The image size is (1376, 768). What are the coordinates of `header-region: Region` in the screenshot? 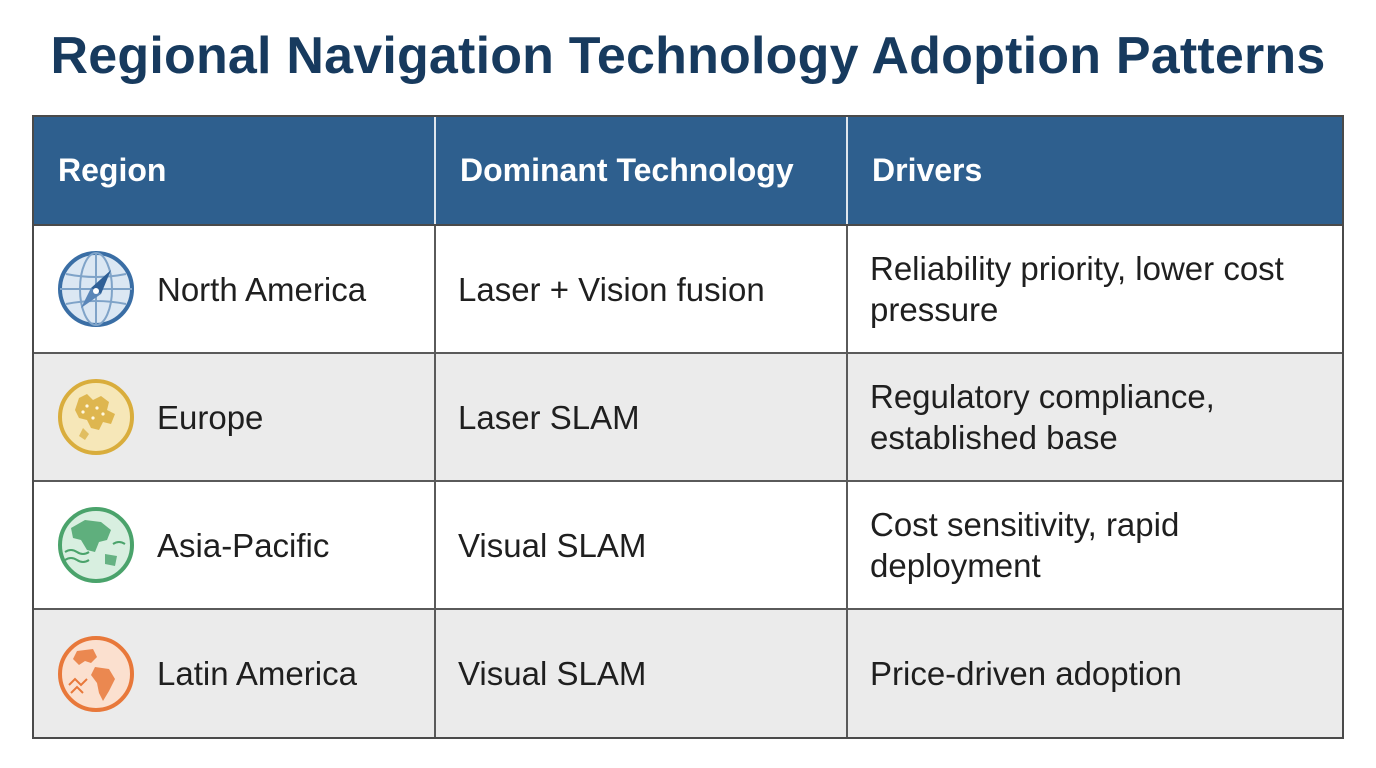 It's located at (235, 171).